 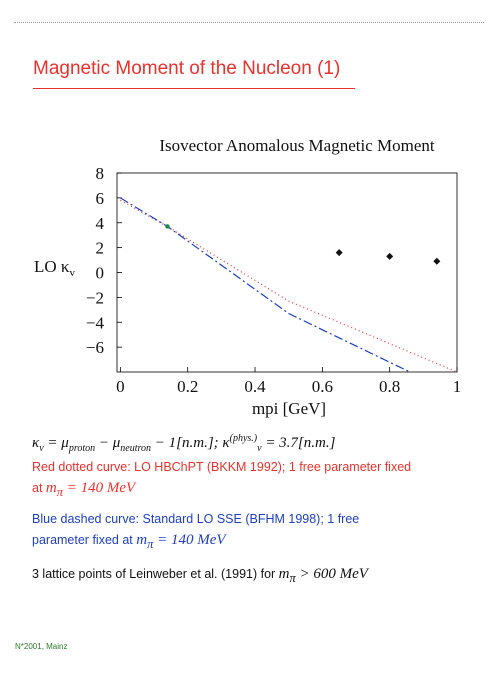 What do you see at coordinates (289, 408) in the screenshot?
I see `x-axis-label: mpi [GeV]` at bounding box center [289, 408].